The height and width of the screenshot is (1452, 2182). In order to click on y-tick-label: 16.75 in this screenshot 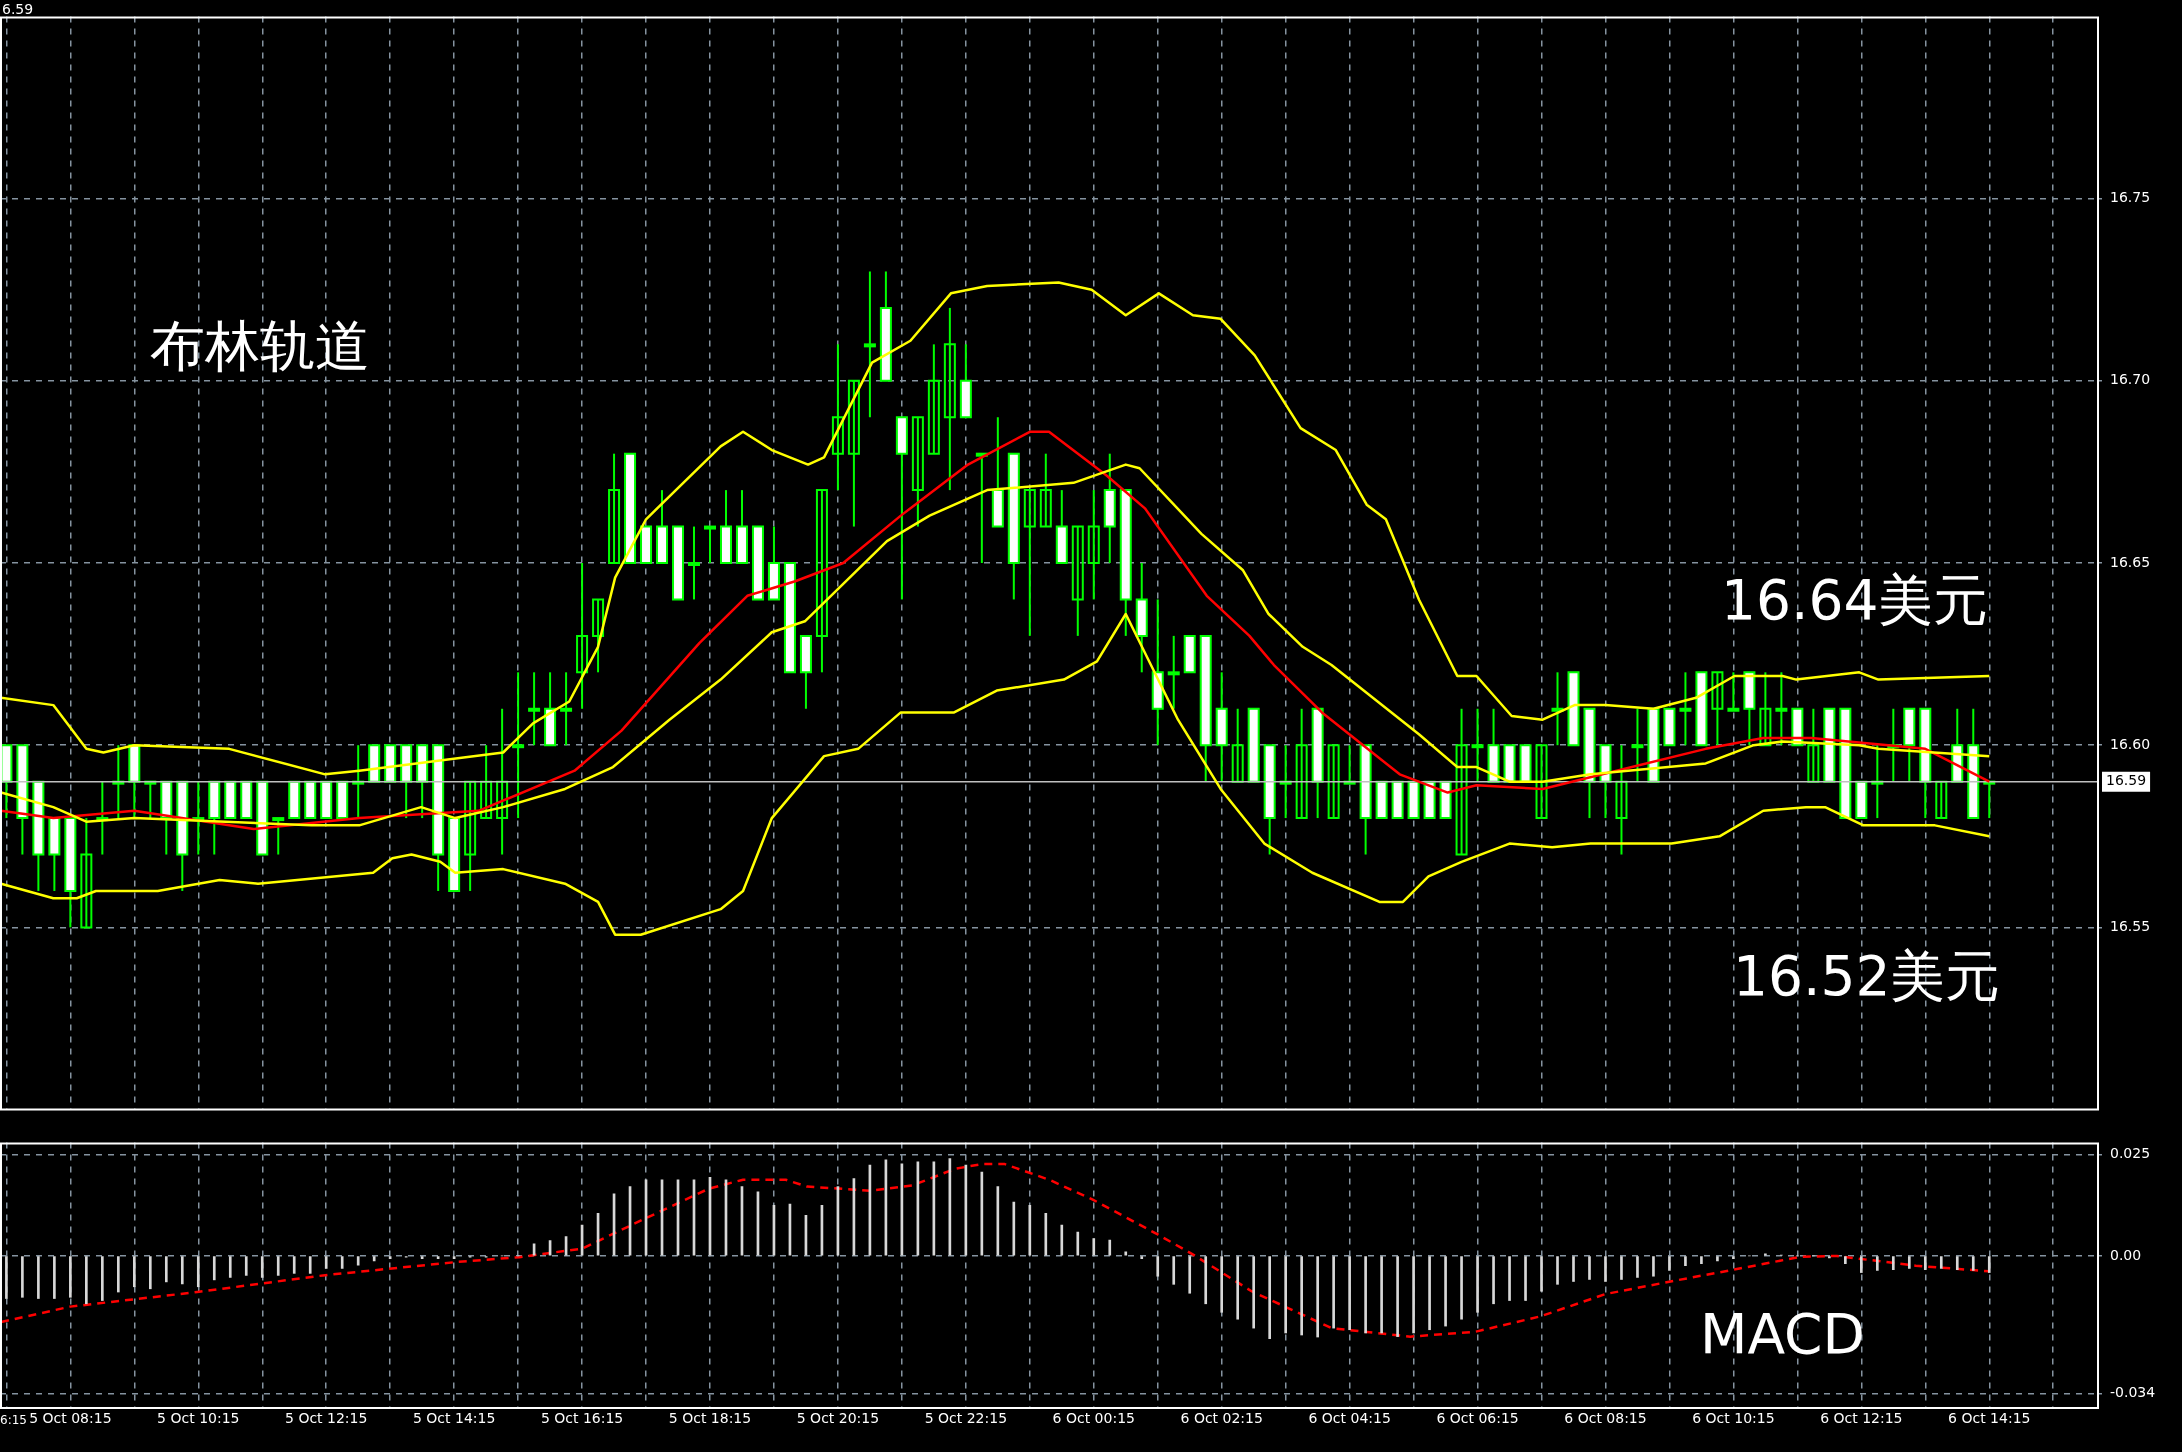, I will do `click(2130, 197)`.